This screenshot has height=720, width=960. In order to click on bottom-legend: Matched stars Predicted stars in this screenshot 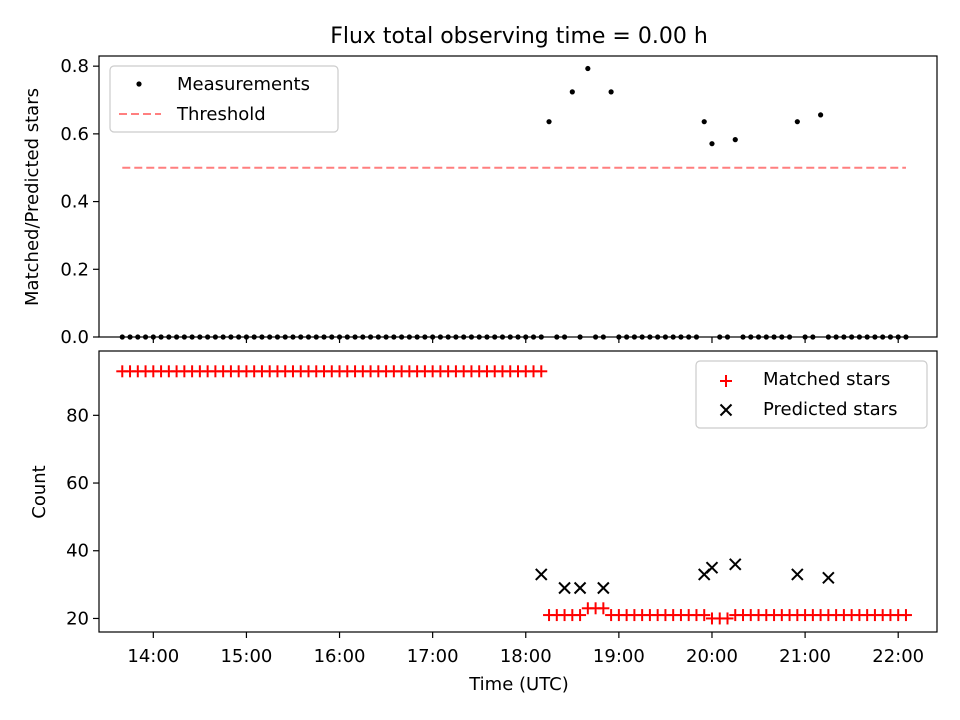, I will do `click(811, 394)`.